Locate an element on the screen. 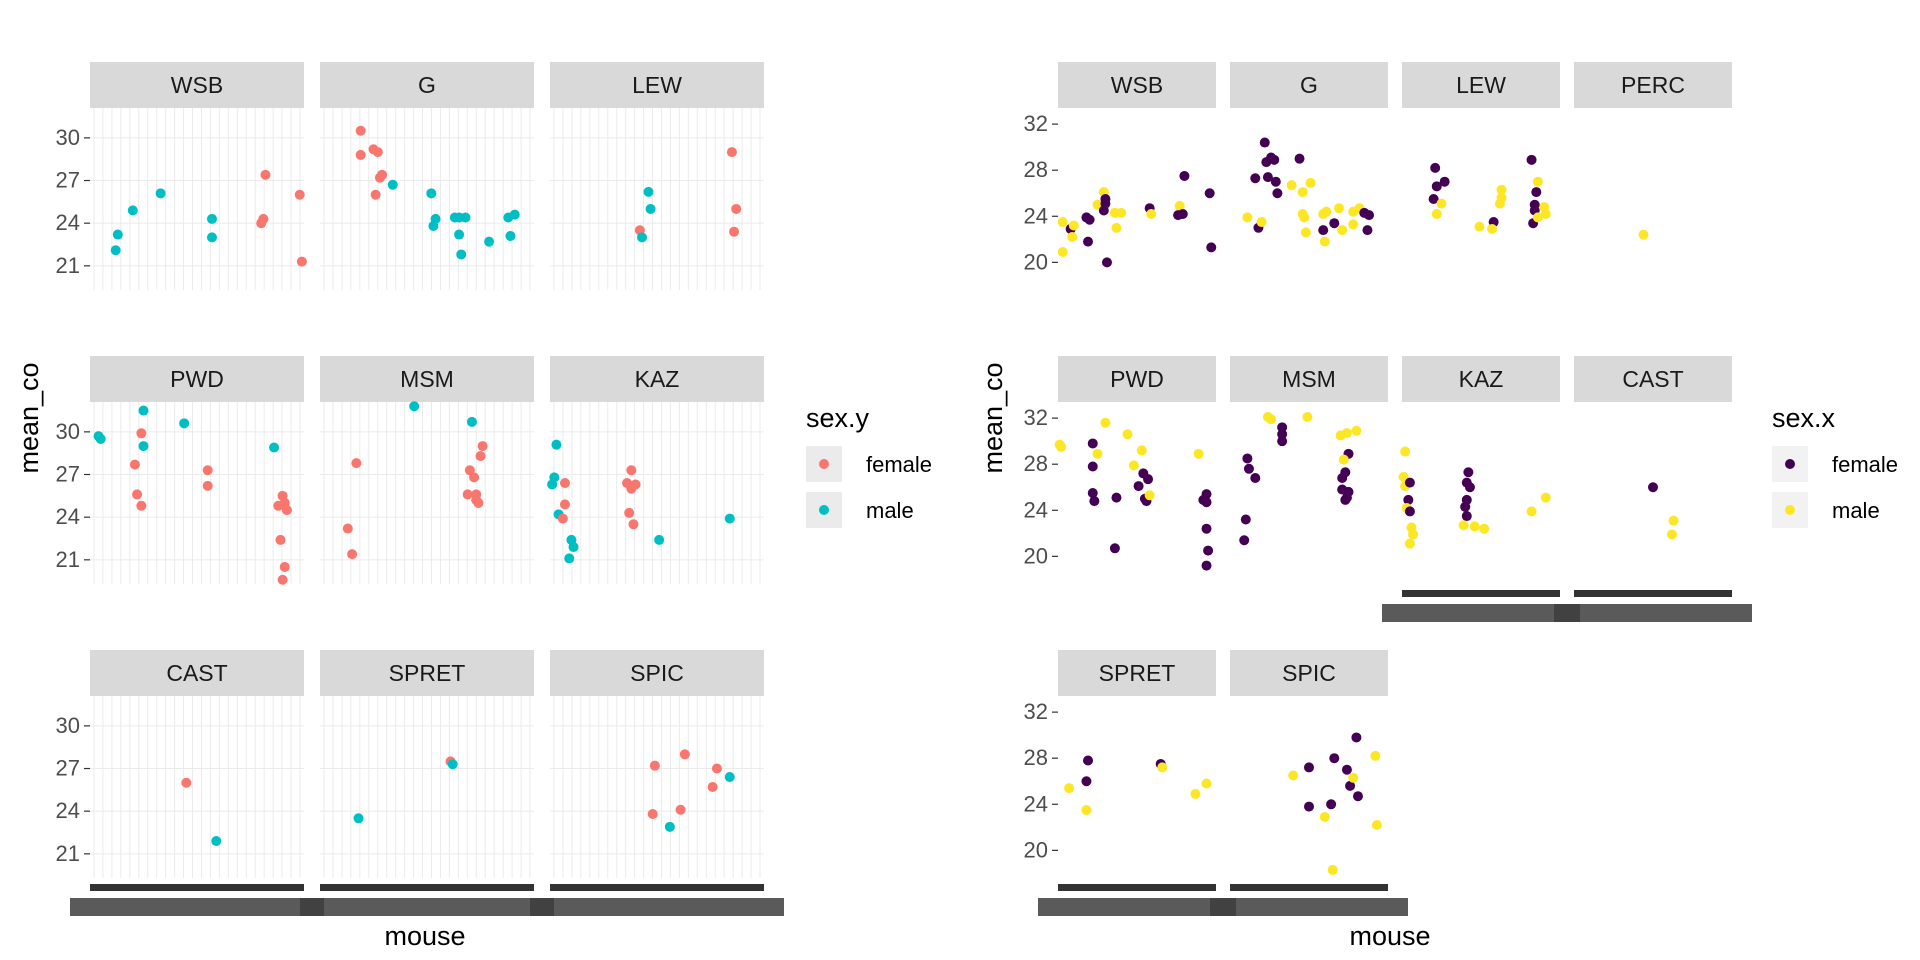 The image size is (1920, 960). y-axis-row-0: 21 24 27 30 is located at coordinates (73, 201).